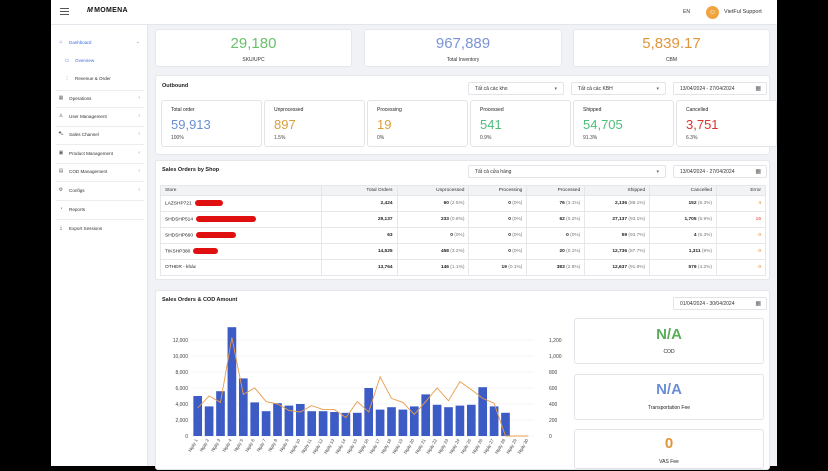 This screenshot has height=471, width=828. Describe the element at coordinates (61, 133) in the screenshot. I see `cart-icon: ⛍` at that location.